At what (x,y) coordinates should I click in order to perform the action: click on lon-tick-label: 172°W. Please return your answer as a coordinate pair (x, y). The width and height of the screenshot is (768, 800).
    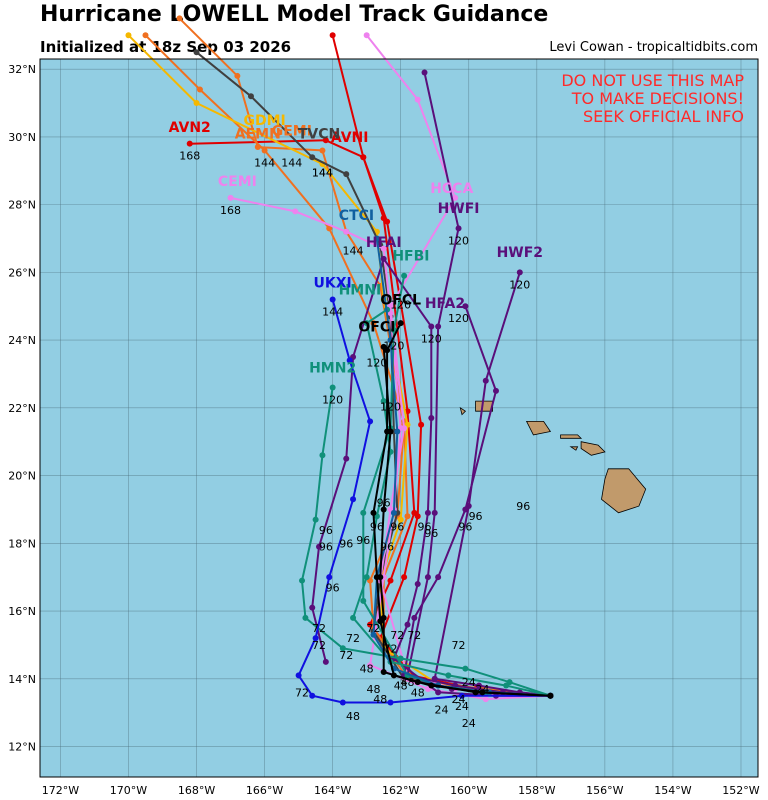
    Looking at the image, I should click on (60, 790).